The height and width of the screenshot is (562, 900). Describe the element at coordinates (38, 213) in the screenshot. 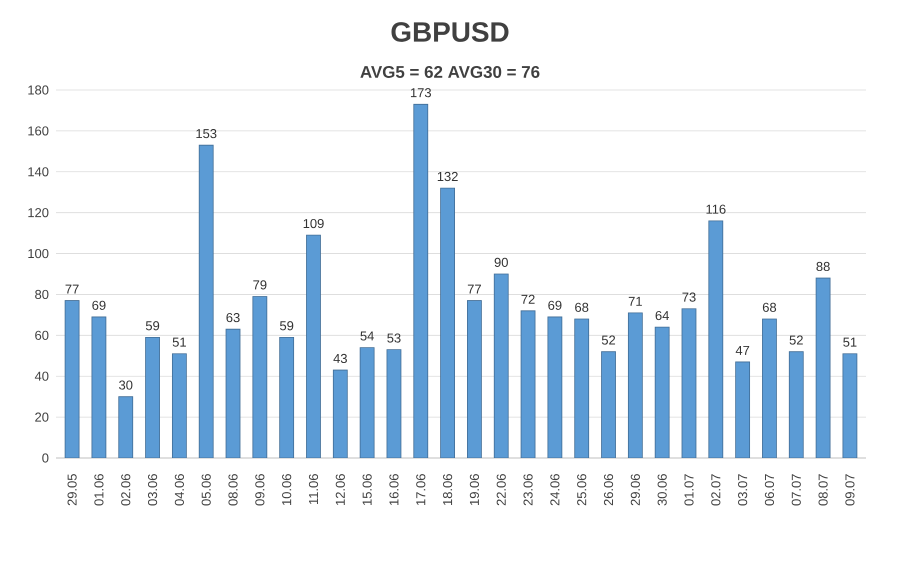

I see `y-tick-label: 120` at that location.